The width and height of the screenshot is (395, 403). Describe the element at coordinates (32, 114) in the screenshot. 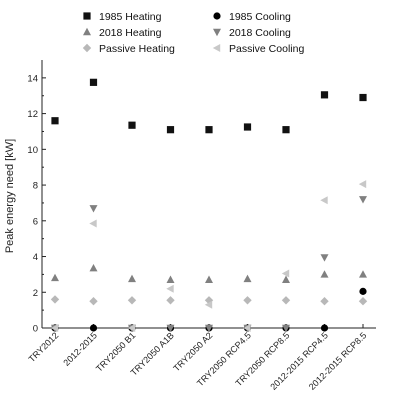

I see `y-tick-label: 12` at that location.